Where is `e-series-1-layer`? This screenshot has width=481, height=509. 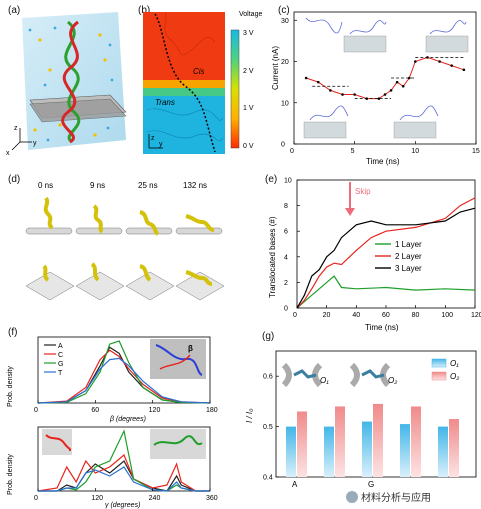
e-series-1-layer is located at coordinates (386, 292).